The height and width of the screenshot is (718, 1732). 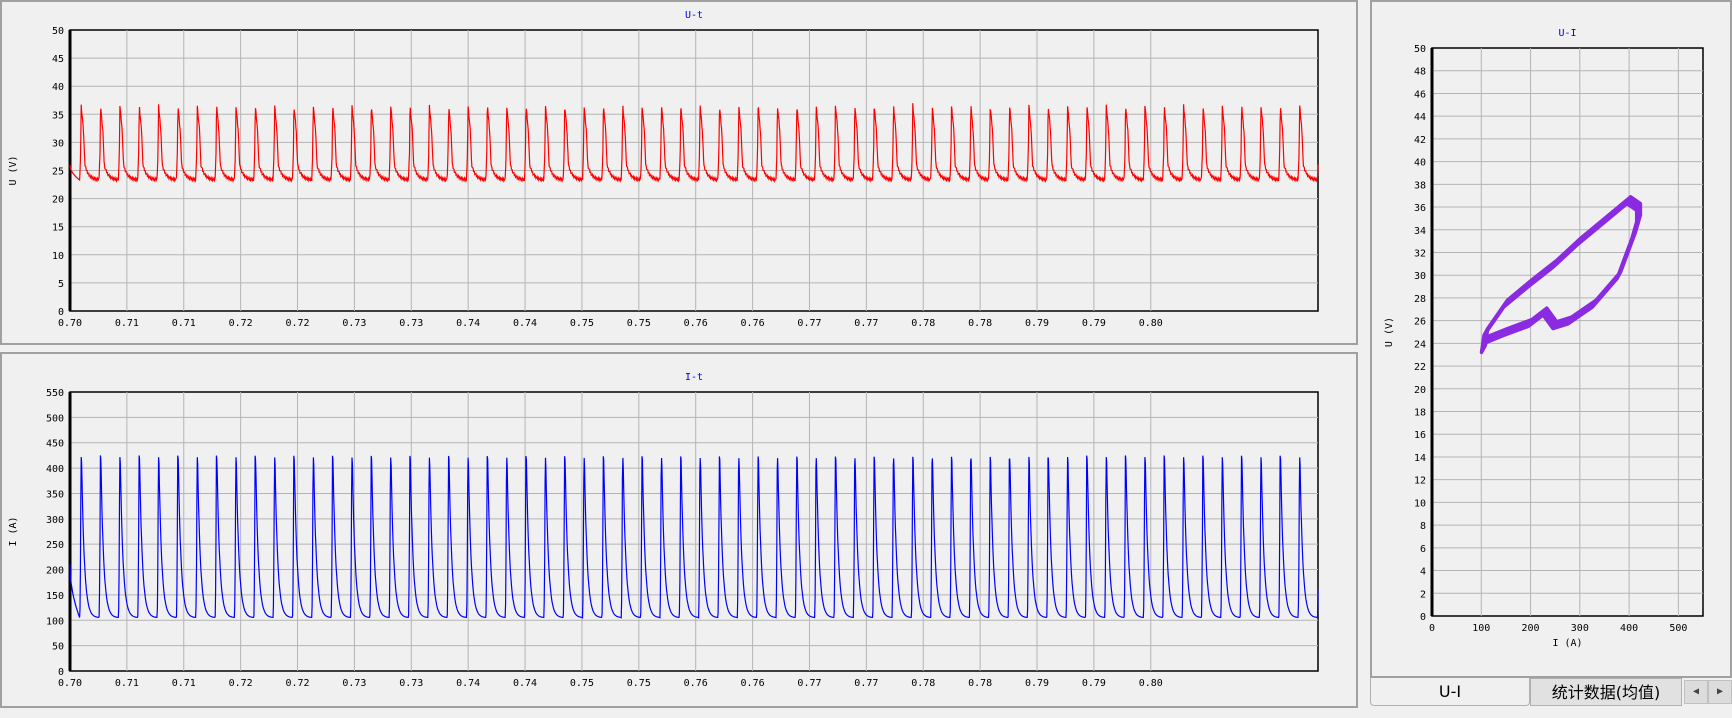 I want to click on y-tick-label: 28, so click(x=1420, y=299).